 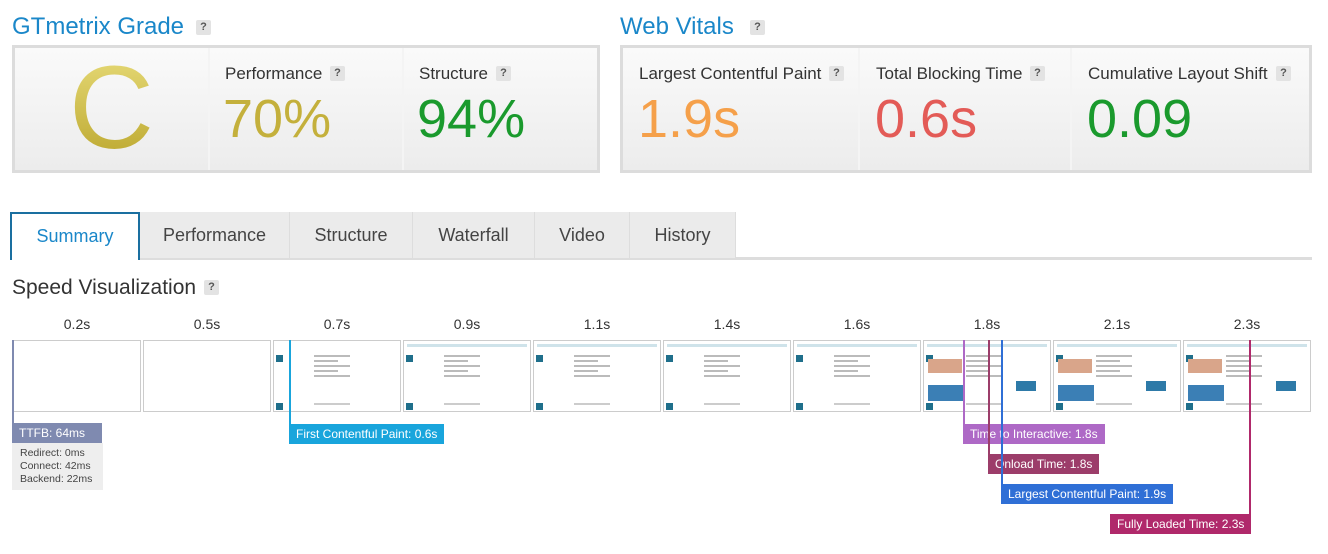 I want to click on frame-time: 1.1s, so click(x=597, y=324).